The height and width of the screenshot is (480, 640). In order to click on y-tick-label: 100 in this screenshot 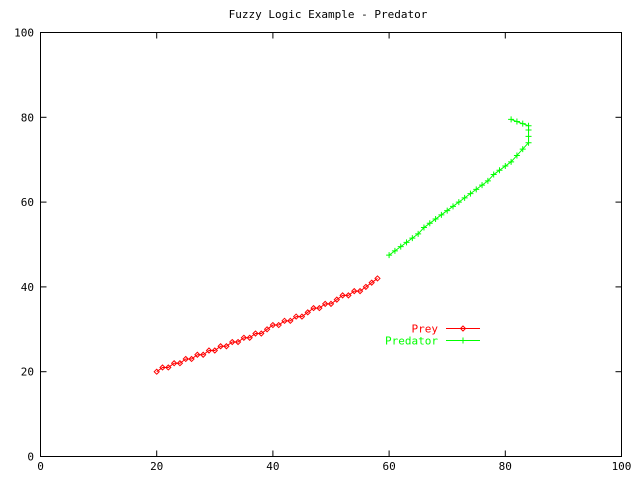, I will do `click(24, 33)`.